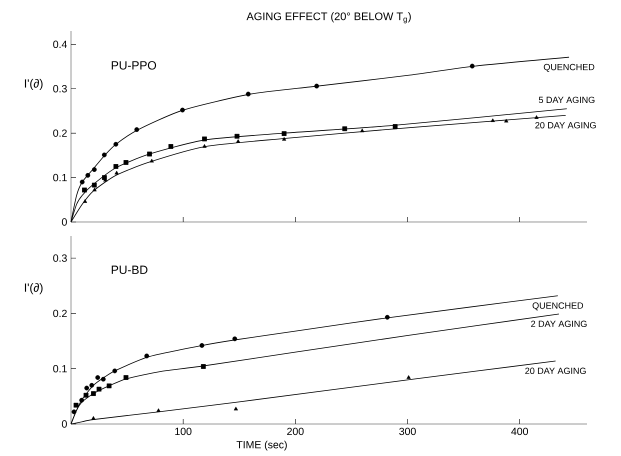  I want to click on x-tick-label: 100, so click(183, 432).